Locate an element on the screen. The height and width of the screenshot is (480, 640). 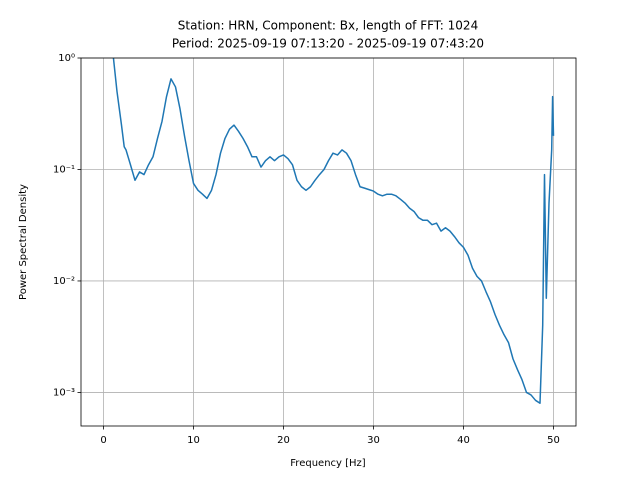
y-tick-label: 10⁻³ is located at coordinates (64, 392).